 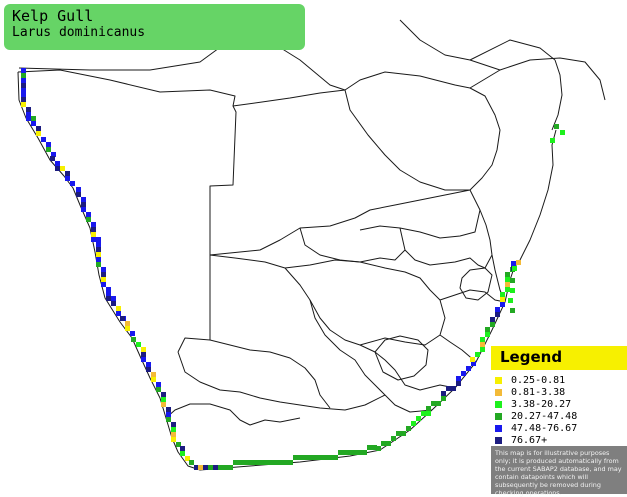 I want to click on legend-entry-label: 76.67+, so click(x=529, y=440).